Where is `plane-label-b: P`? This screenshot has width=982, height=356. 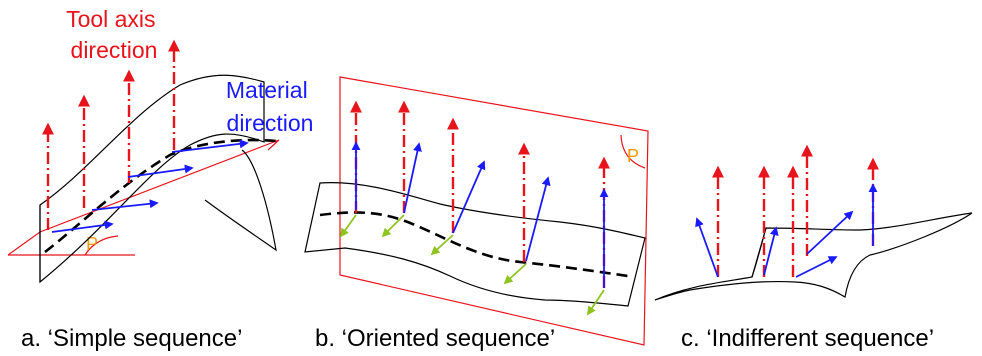
plane-label-b: P is located at coordinates (633, 156).